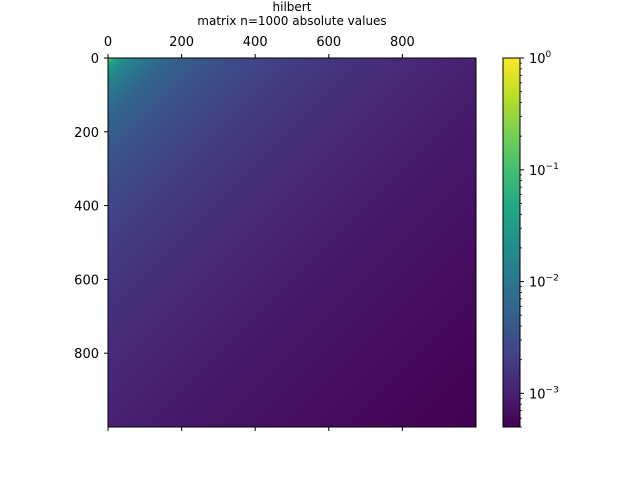 The image size is (640, 480). I want to click on y-tick-label: 800, so click(86, 354).